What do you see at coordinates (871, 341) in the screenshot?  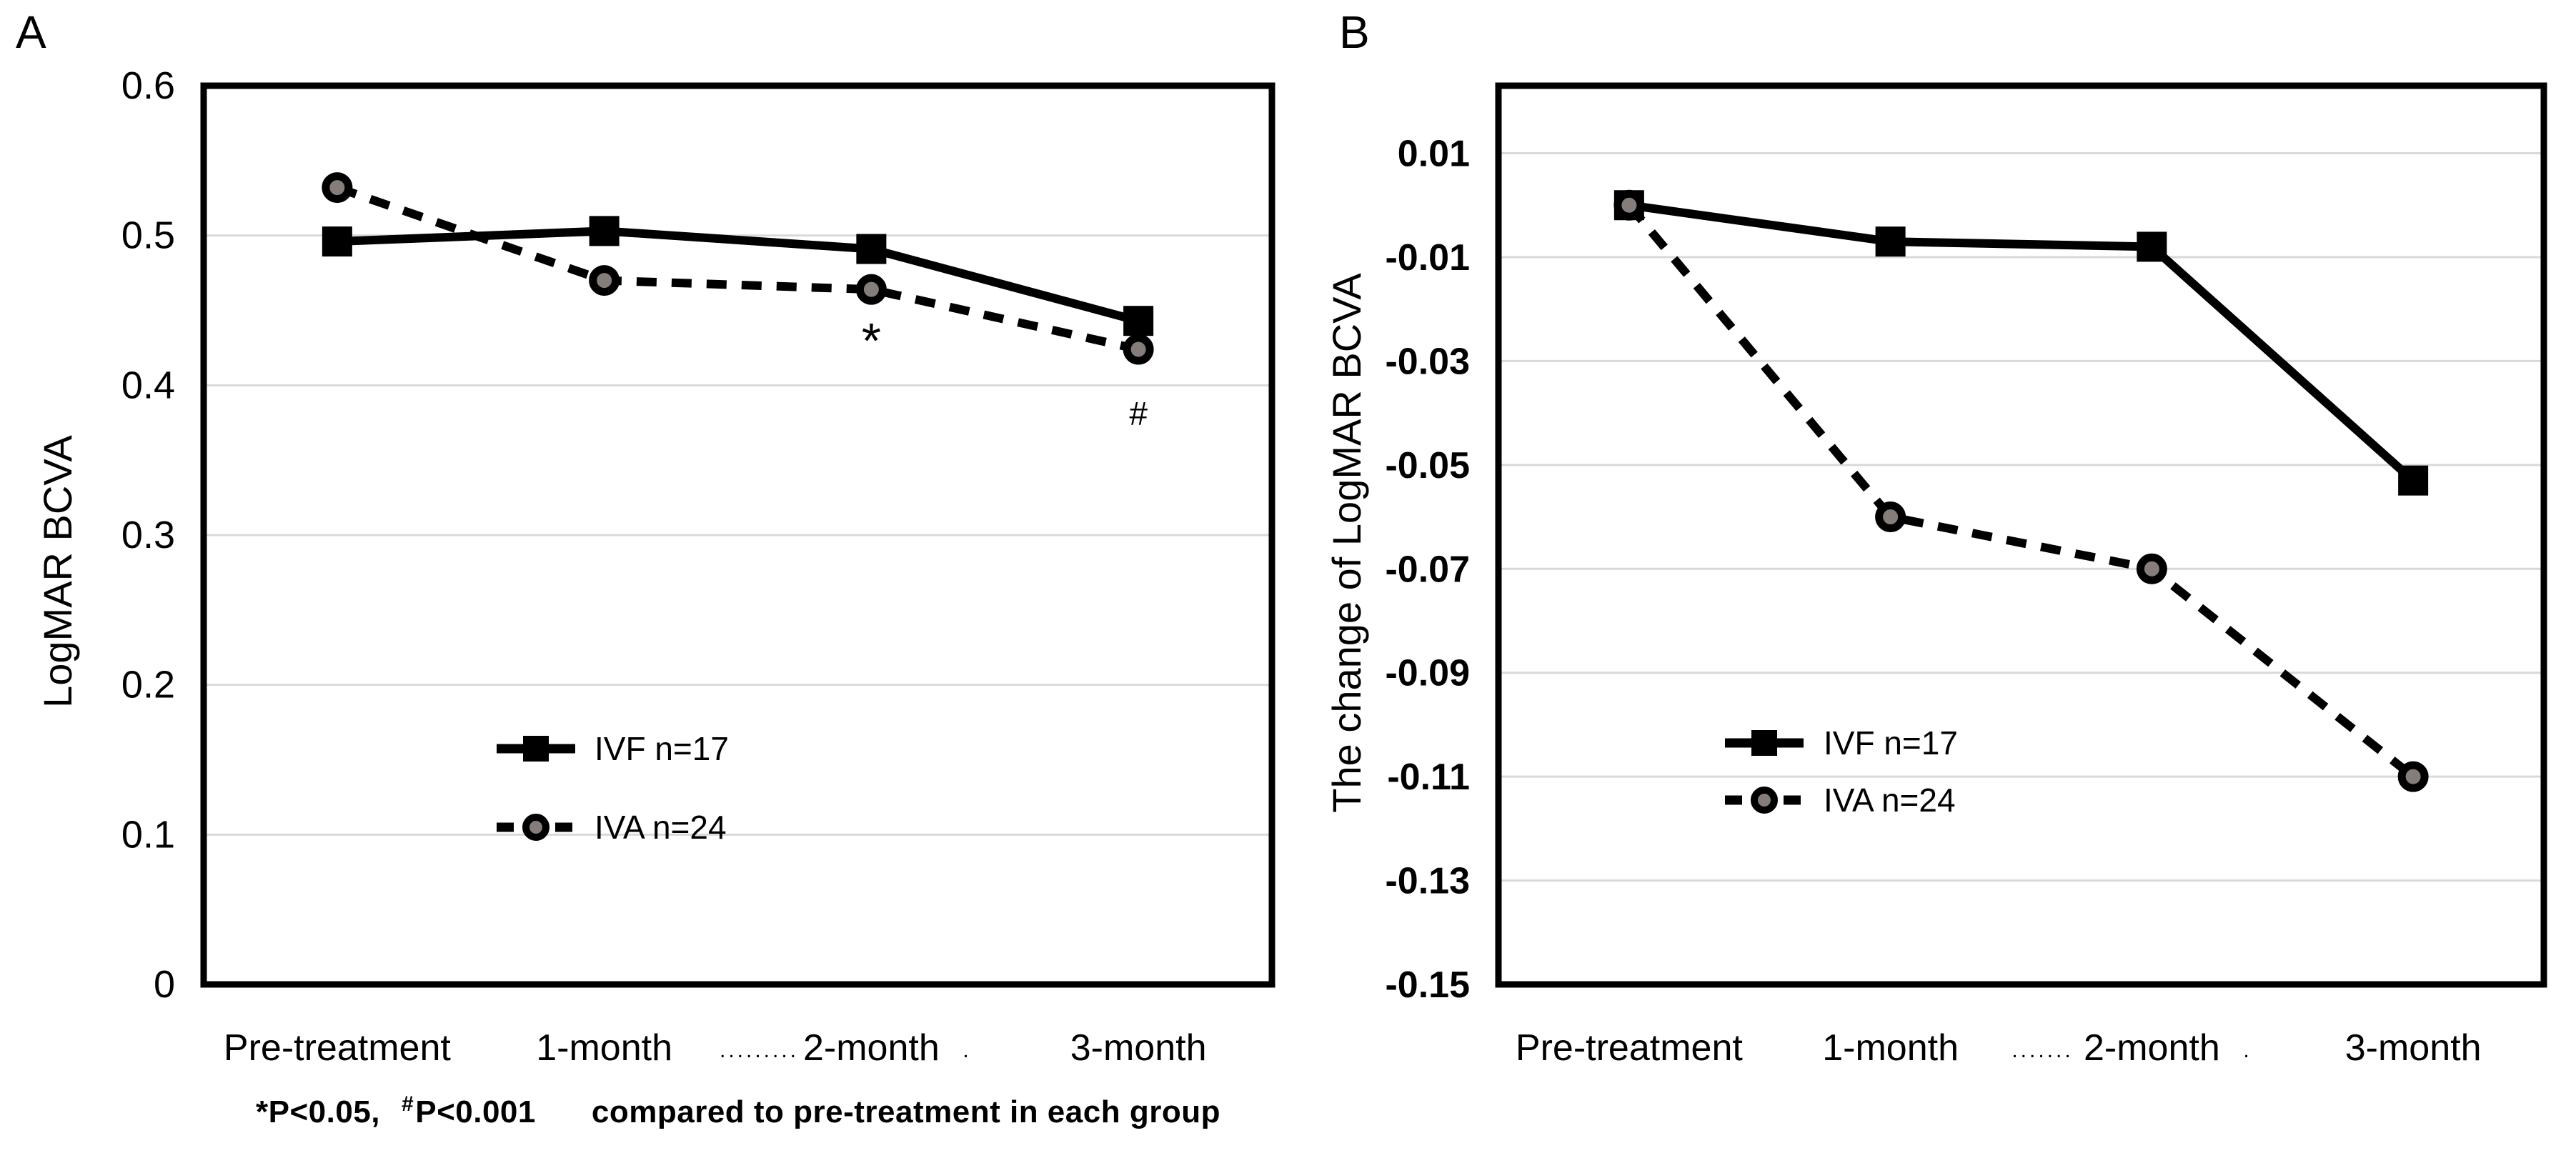 I see `significance-star: *` at bounding box center [871, 341].